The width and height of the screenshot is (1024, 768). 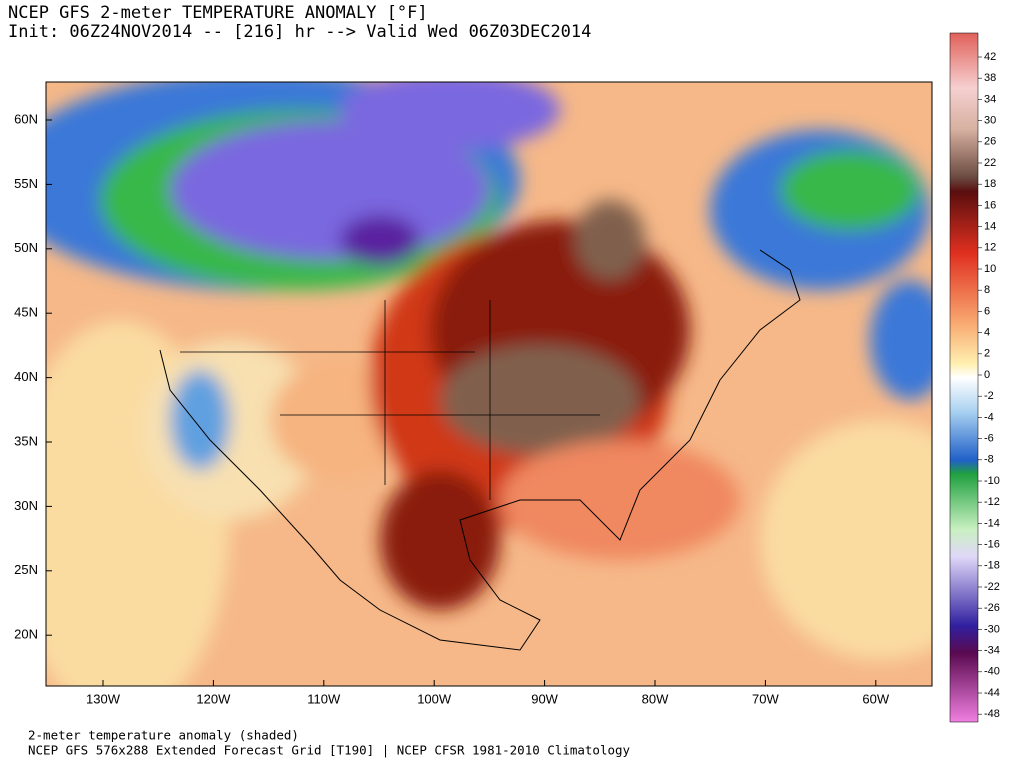 I want to click on colorbar-label: 0, so click(x=987, y=375).